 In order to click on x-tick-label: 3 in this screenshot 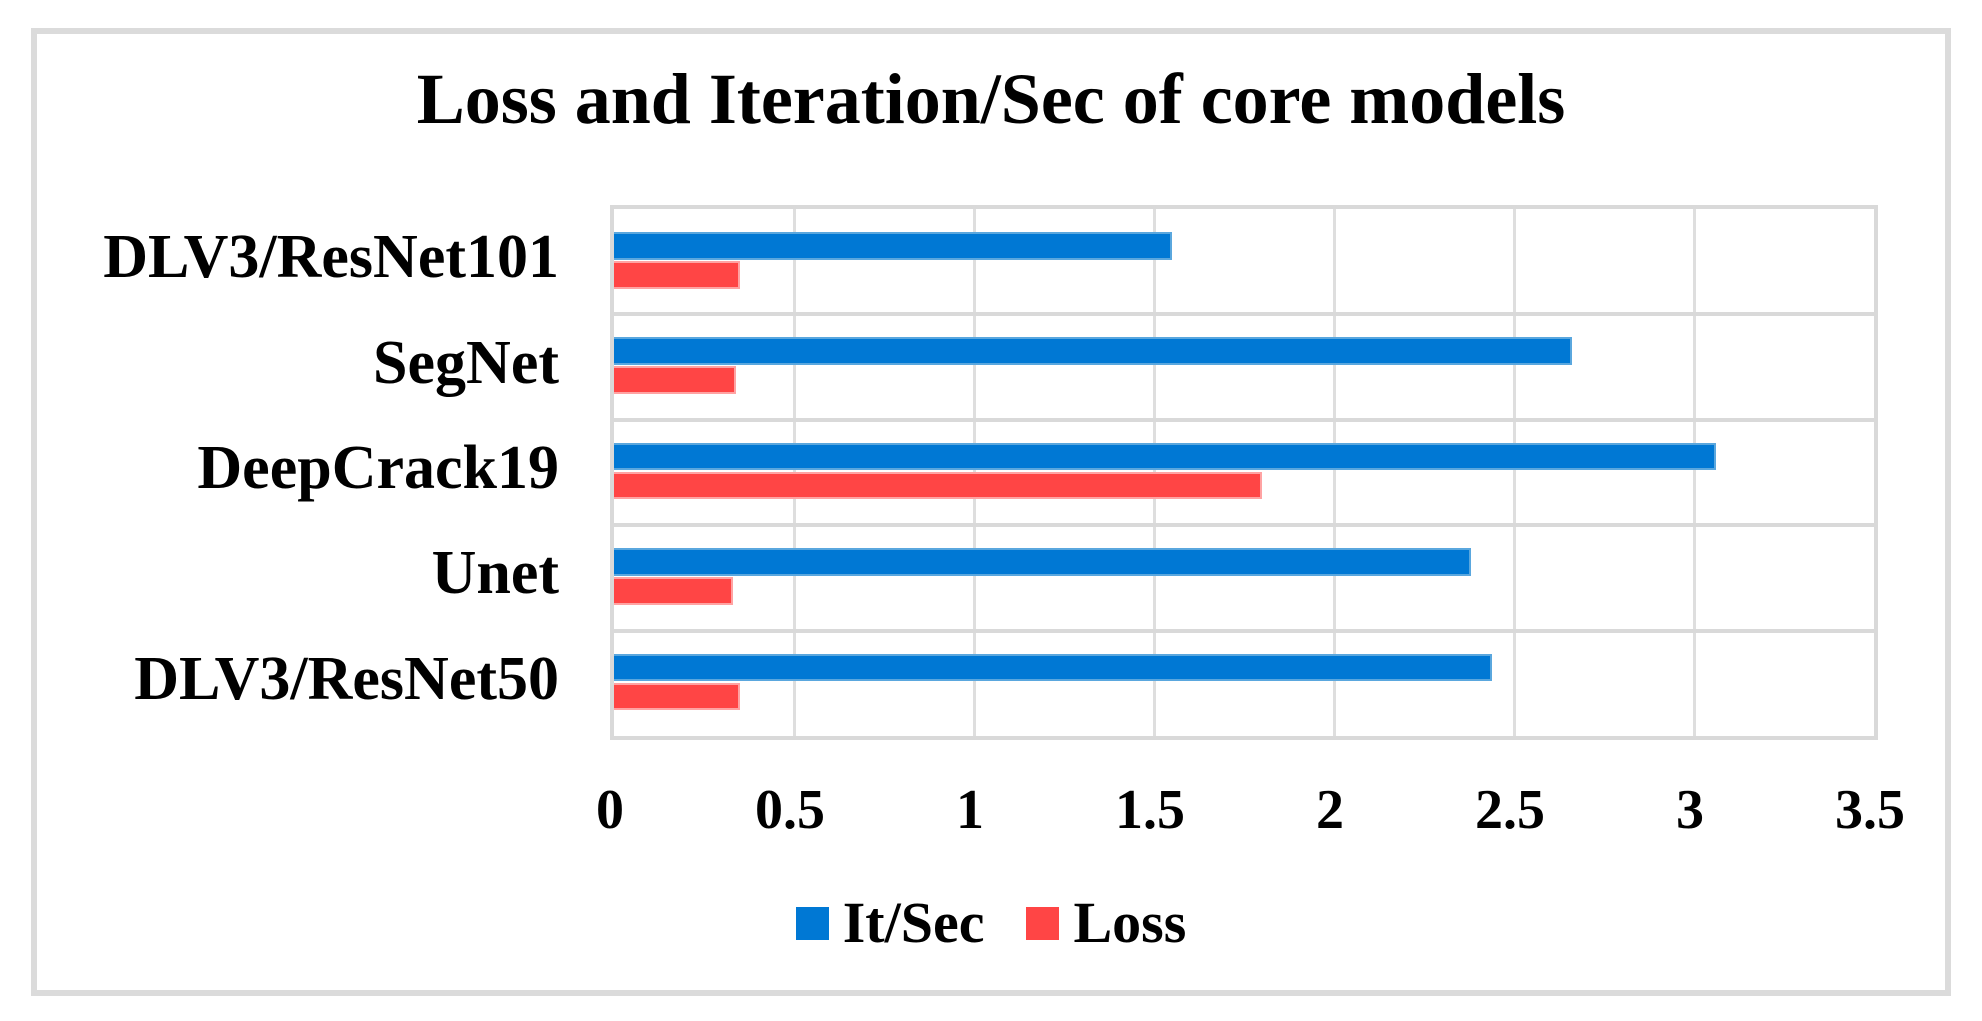, I will do `click(1690, 810)`.